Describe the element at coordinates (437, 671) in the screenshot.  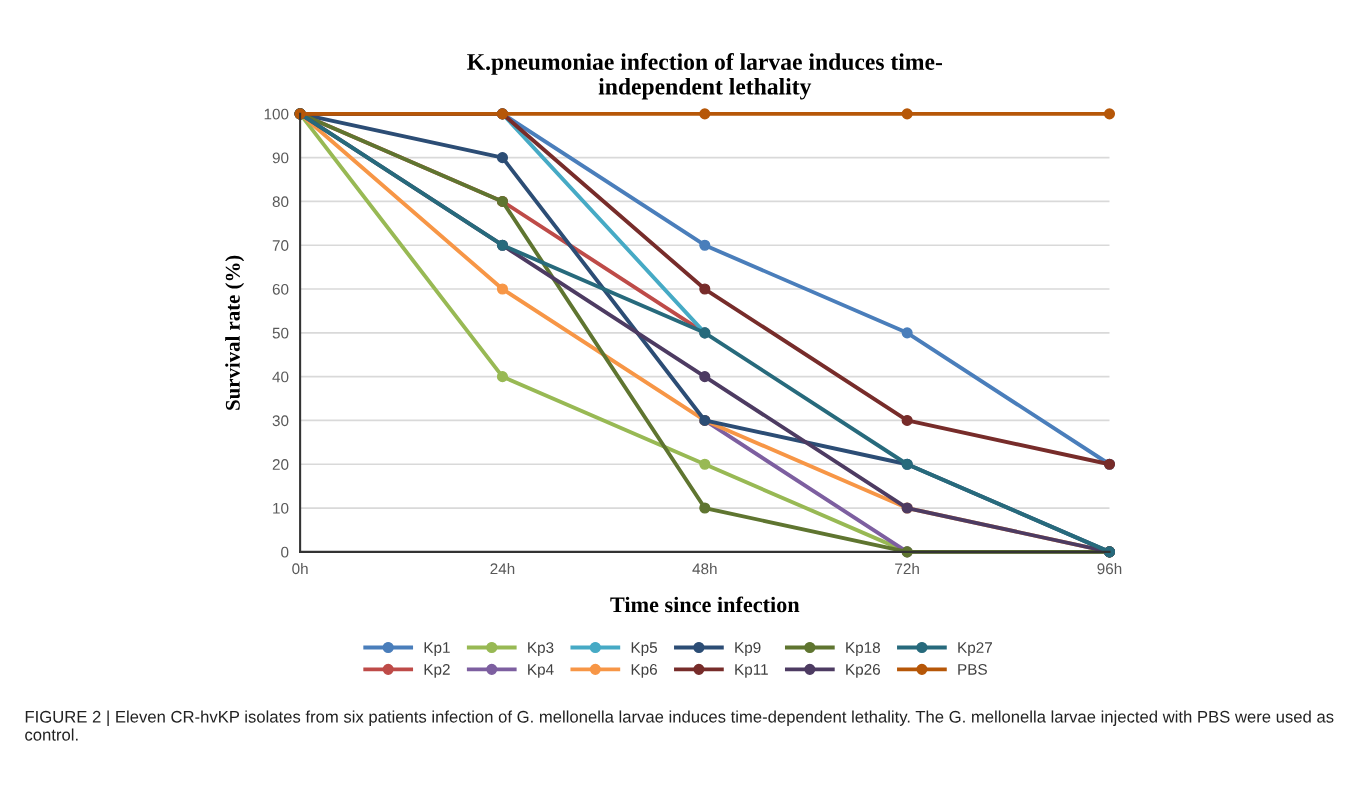
I see `legend-label: Kp2` at that location.